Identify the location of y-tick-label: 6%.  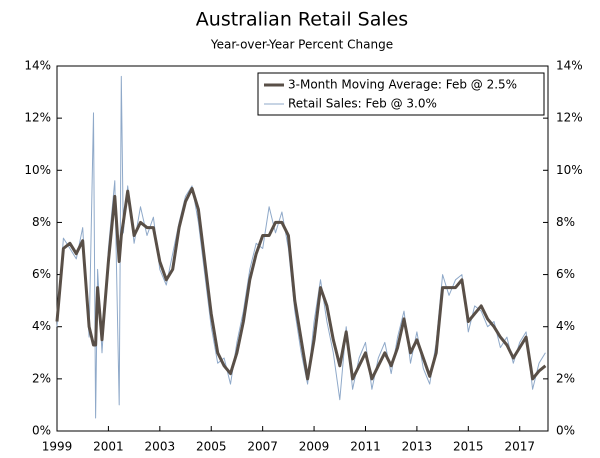
(41, 274).